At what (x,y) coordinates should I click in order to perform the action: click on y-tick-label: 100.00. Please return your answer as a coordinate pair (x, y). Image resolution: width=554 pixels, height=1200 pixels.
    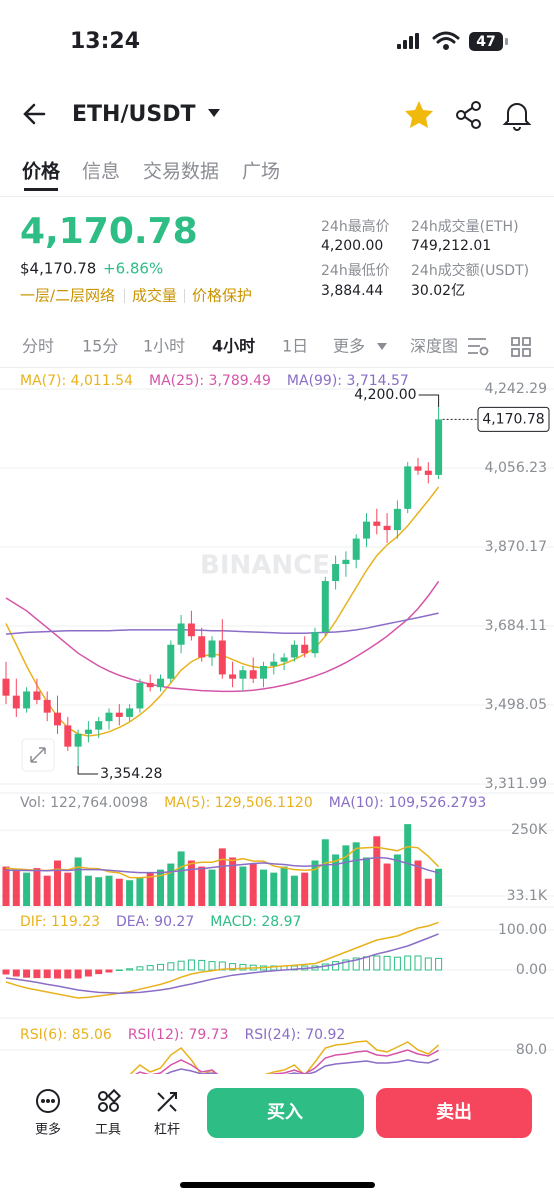
    Looking at the image, I should click on (522, 930).